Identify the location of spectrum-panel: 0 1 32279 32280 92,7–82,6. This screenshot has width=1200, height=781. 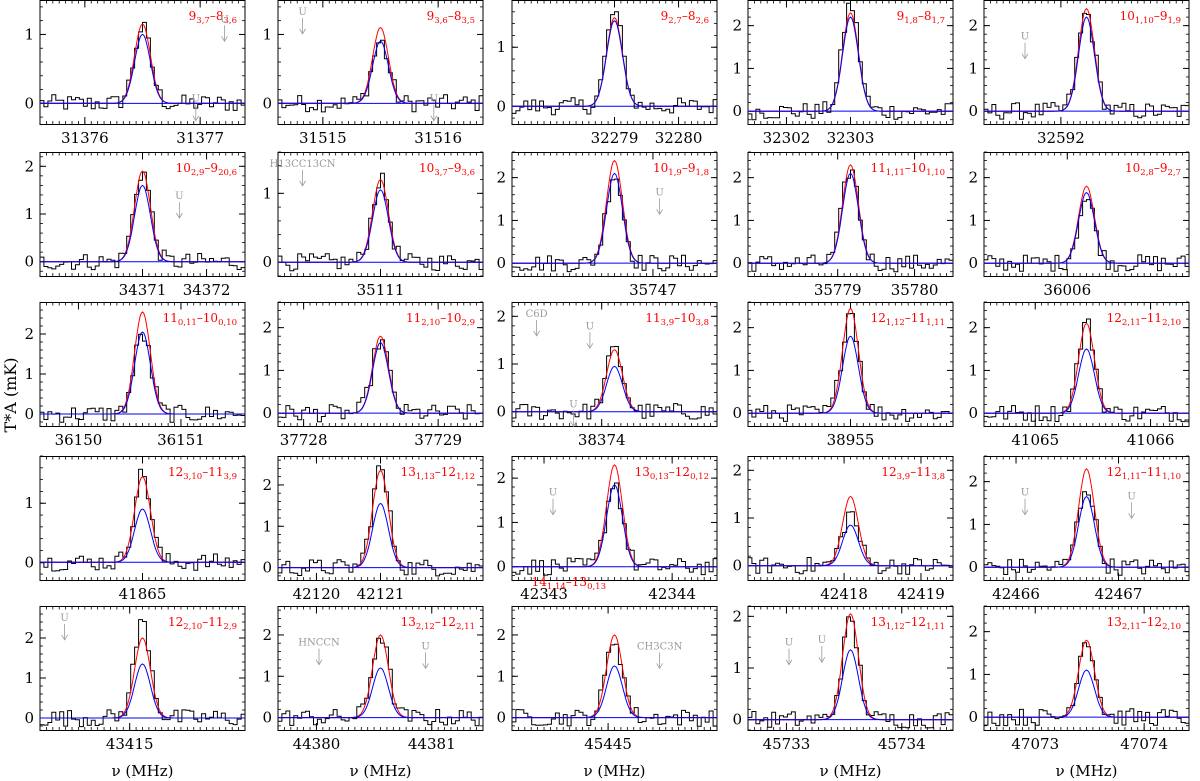
(607, 73).